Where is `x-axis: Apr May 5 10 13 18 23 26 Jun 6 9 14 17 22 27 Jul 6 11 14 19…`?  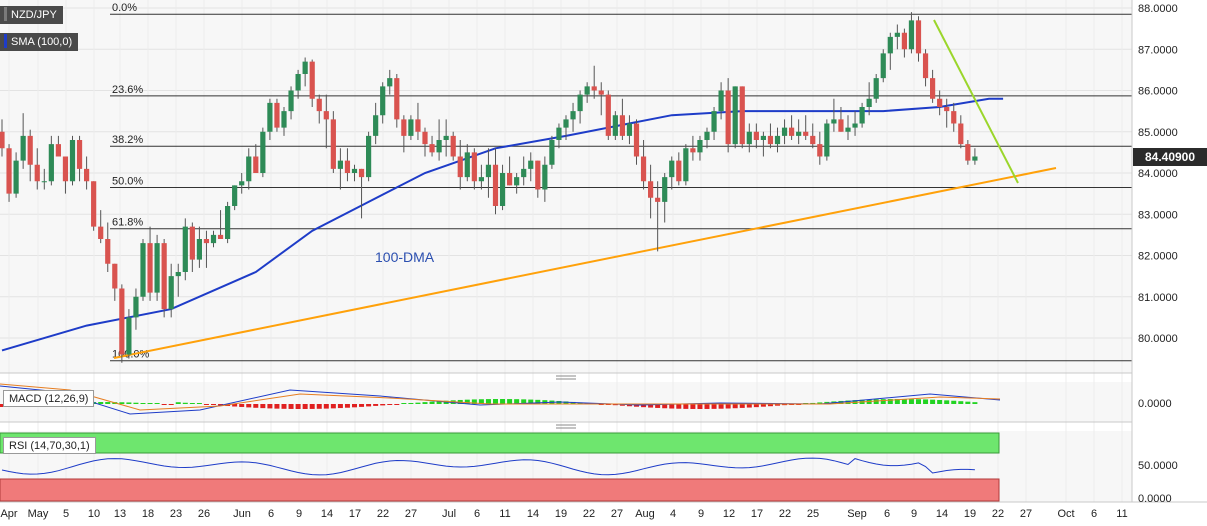
x-axis: Apr May 5 10 13 18 23 26 Jun 6 9 14 17 22 27 Jul 6 11 14 19… is located at coordinates (563, 514).